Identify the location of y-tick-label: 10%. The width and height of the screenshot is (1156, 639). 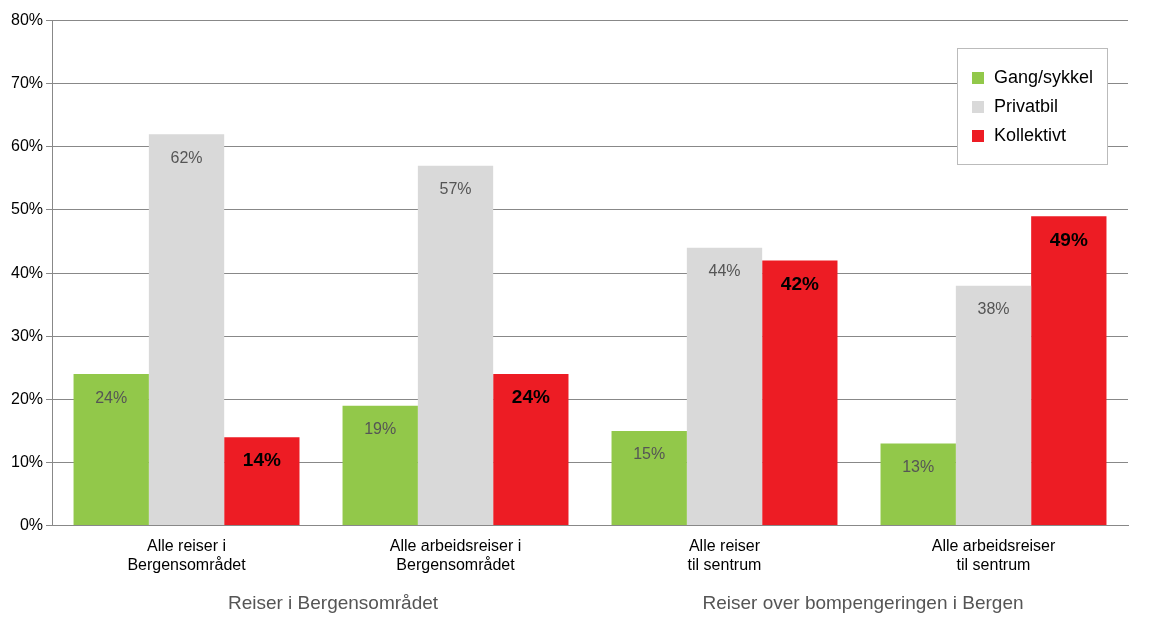
(27, 461).